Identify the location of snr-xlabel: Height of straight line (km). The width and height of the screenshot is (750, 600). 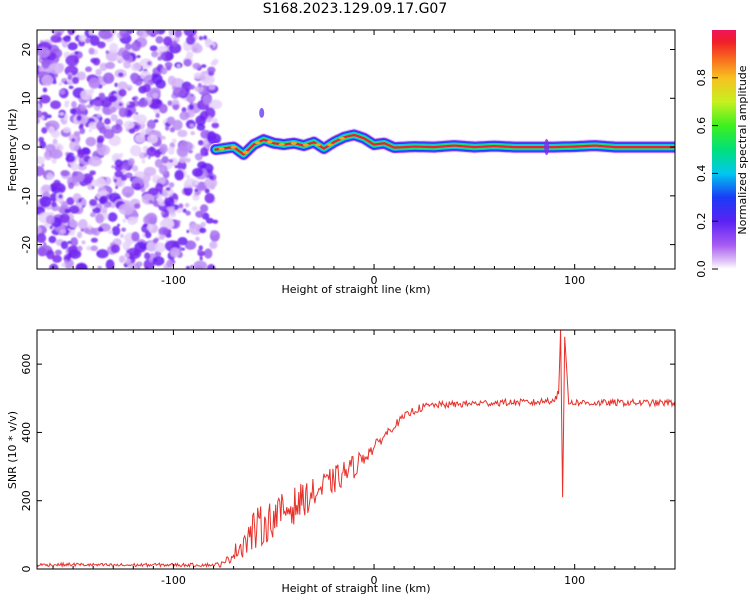
(355, 588).